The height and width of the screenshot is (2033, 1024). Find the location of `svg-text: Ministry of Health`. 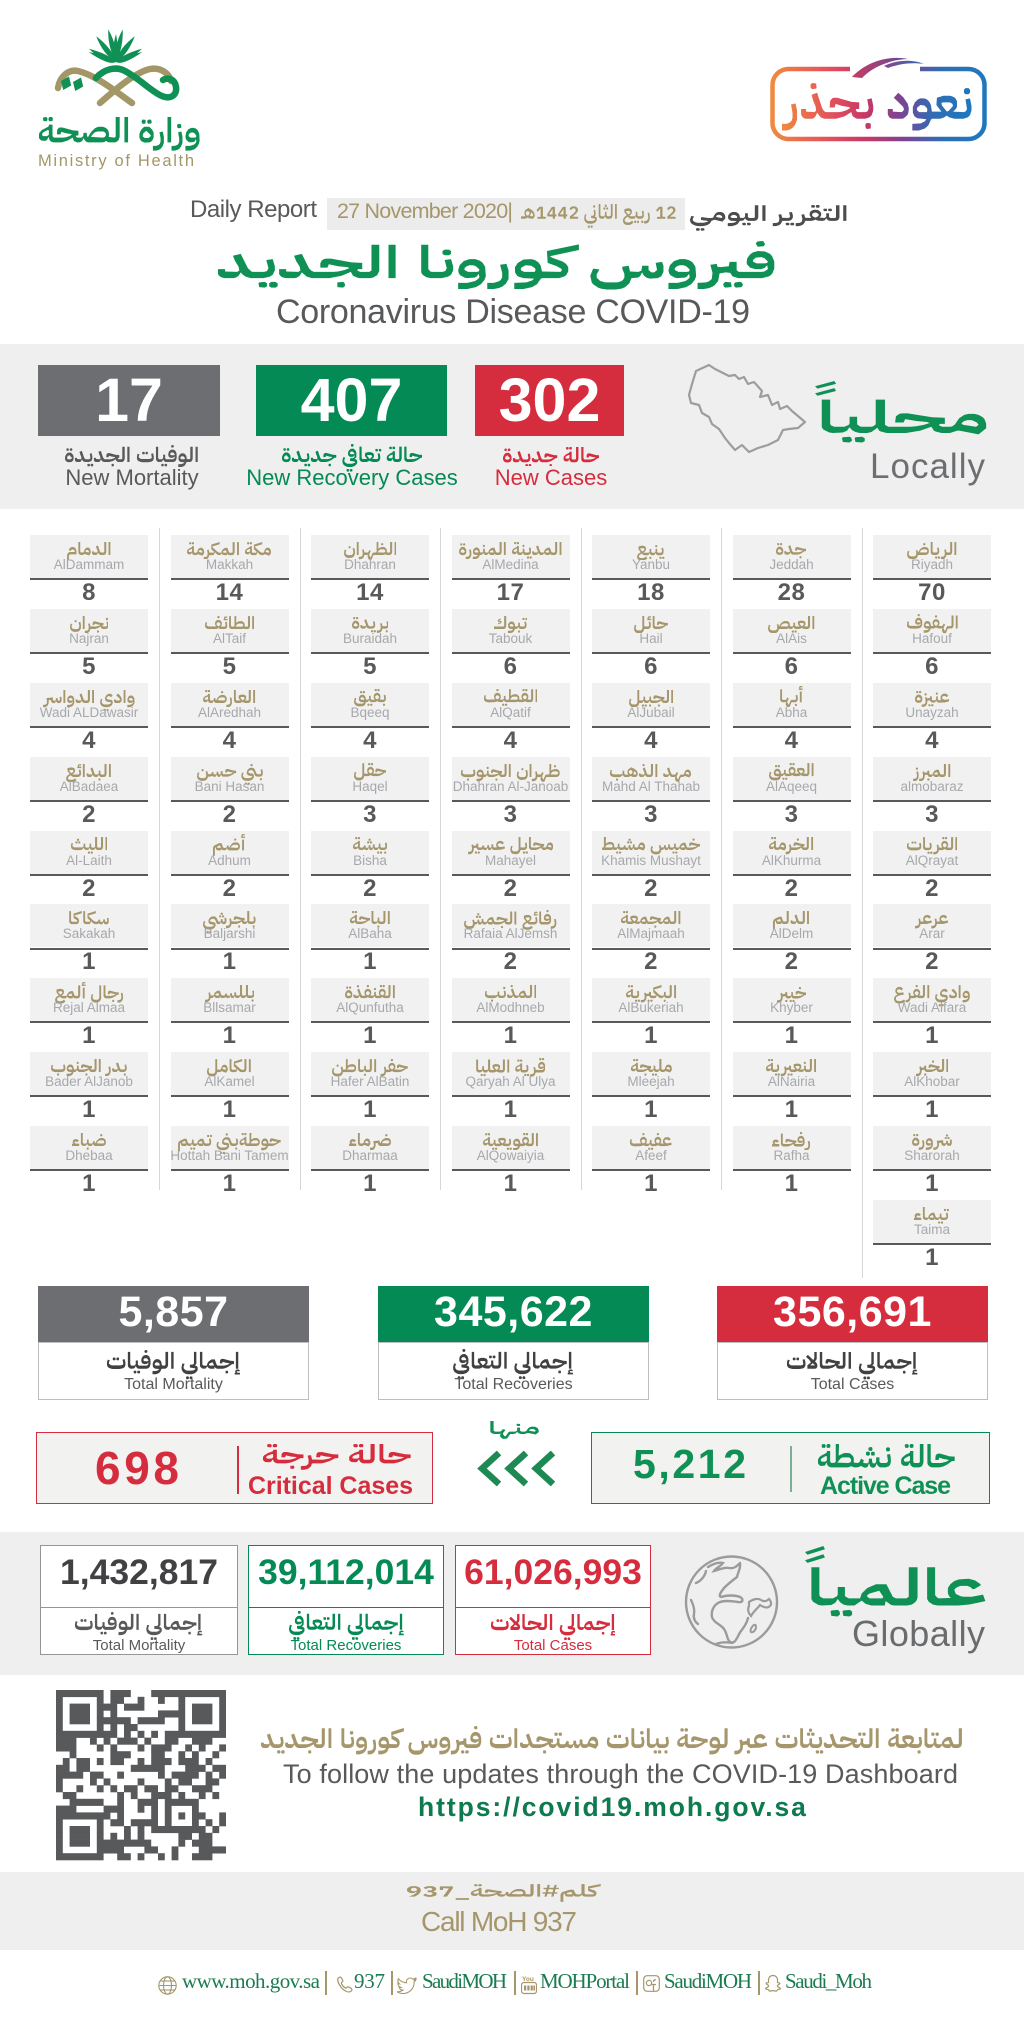

svg-text: Ministry of Health is located at coordinates (116, 161).